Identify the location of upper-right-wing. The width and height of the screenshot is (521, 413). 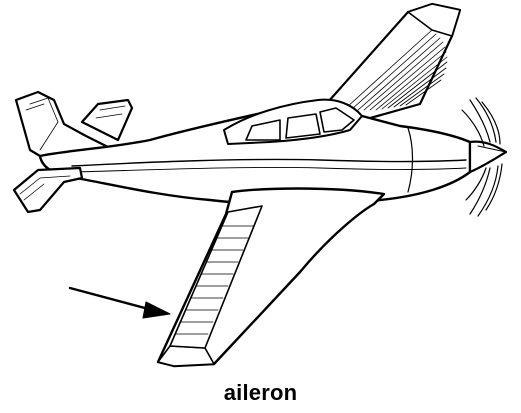
(386, 63).